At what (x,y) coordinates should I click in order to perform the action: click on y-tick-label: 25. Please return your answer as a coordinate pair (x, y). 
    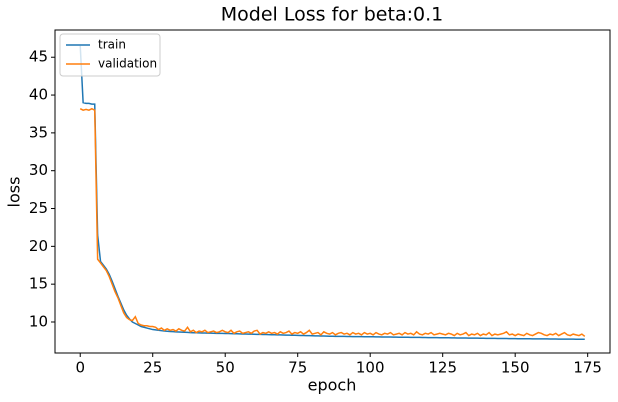
    Looking at the image, I should click on (38, 208).